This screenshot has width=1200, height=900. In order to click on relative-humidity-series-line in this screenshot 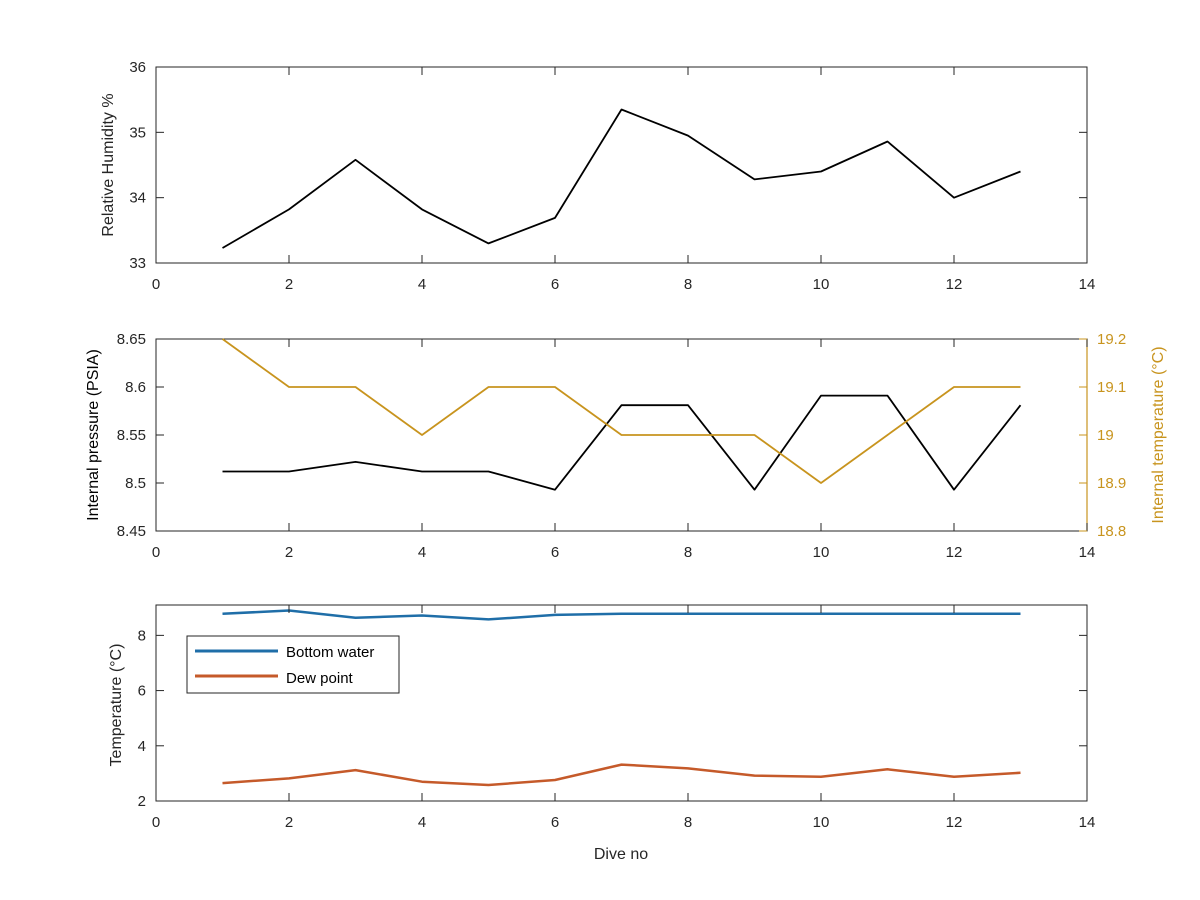, I will do `click(621, 178)`.